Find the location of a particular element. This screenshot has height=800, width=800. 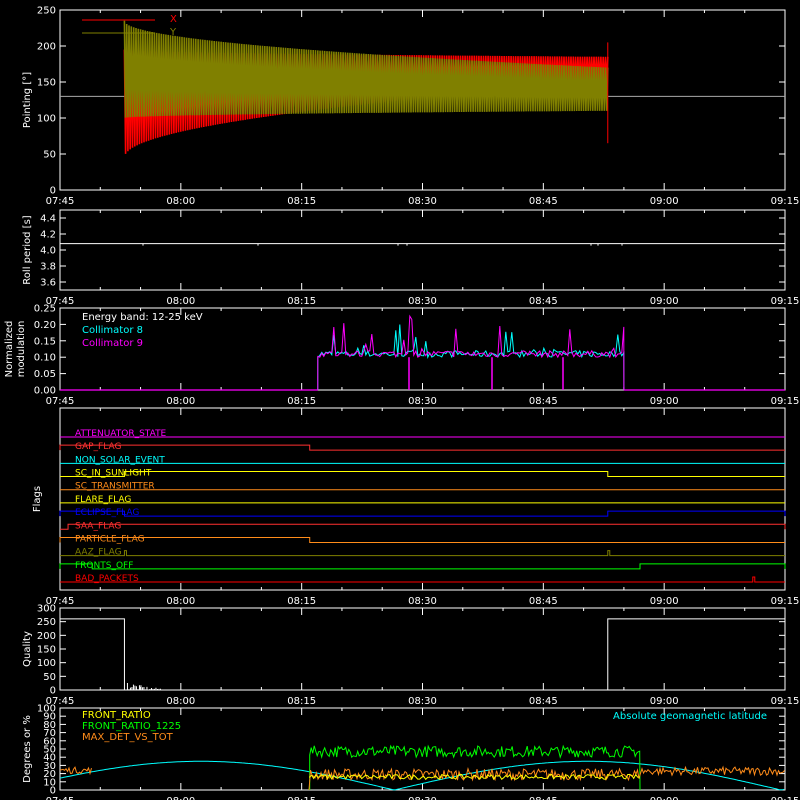

y-tick-label: 90 is located at coordinates (49, 717).